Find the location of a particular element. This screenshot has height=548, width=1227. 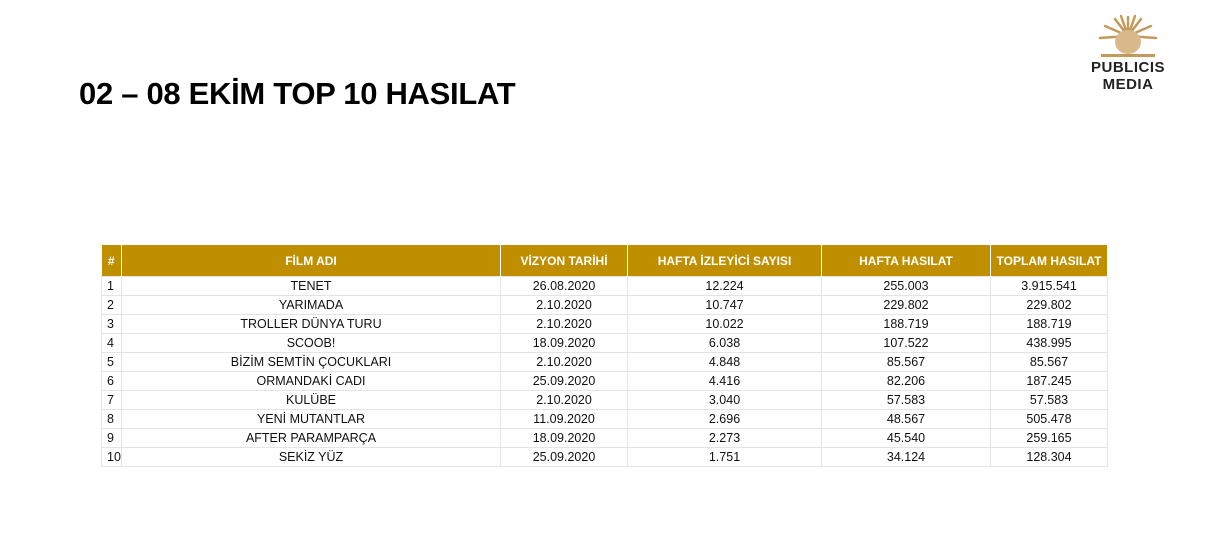

cell-weekly-viewers: 2.273 is located at coordinates (724, 438).